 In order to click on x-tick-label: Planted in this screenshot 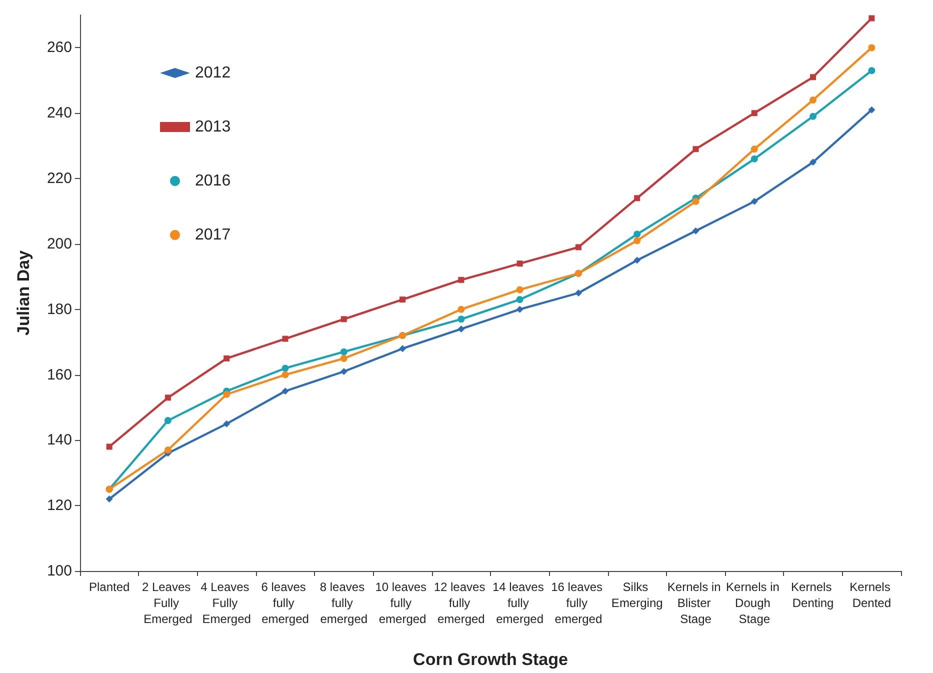, I will do `click(109, 587)`.